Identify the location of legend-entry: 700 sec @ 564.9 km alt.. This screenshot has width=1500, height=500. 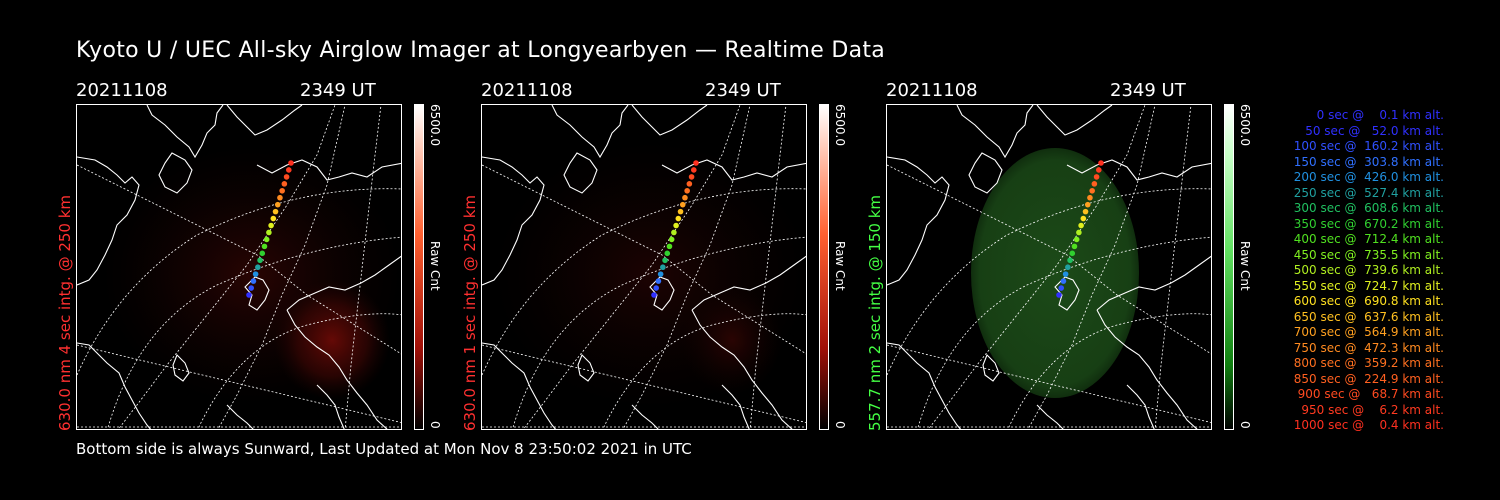
(1366, 332).